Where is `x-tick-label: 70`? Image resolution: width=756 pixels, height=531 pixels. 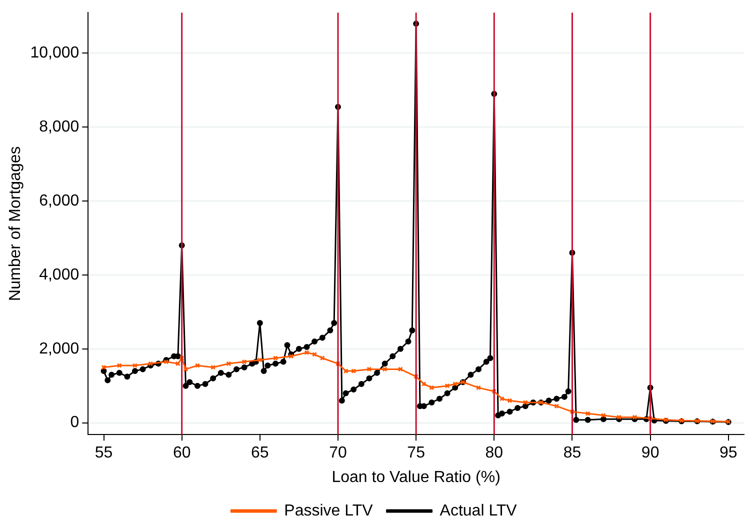
x-tick-label: 70 is located at coordinates (338, 453).